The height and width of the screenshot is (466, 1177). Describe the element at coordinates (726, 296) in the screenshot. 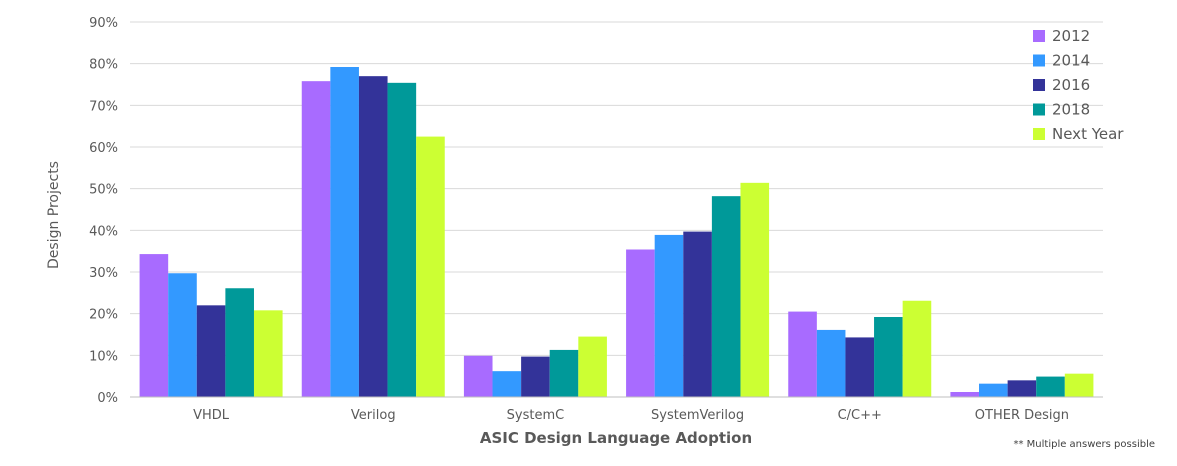

I see `bar-2018-systemverilog` at that location.